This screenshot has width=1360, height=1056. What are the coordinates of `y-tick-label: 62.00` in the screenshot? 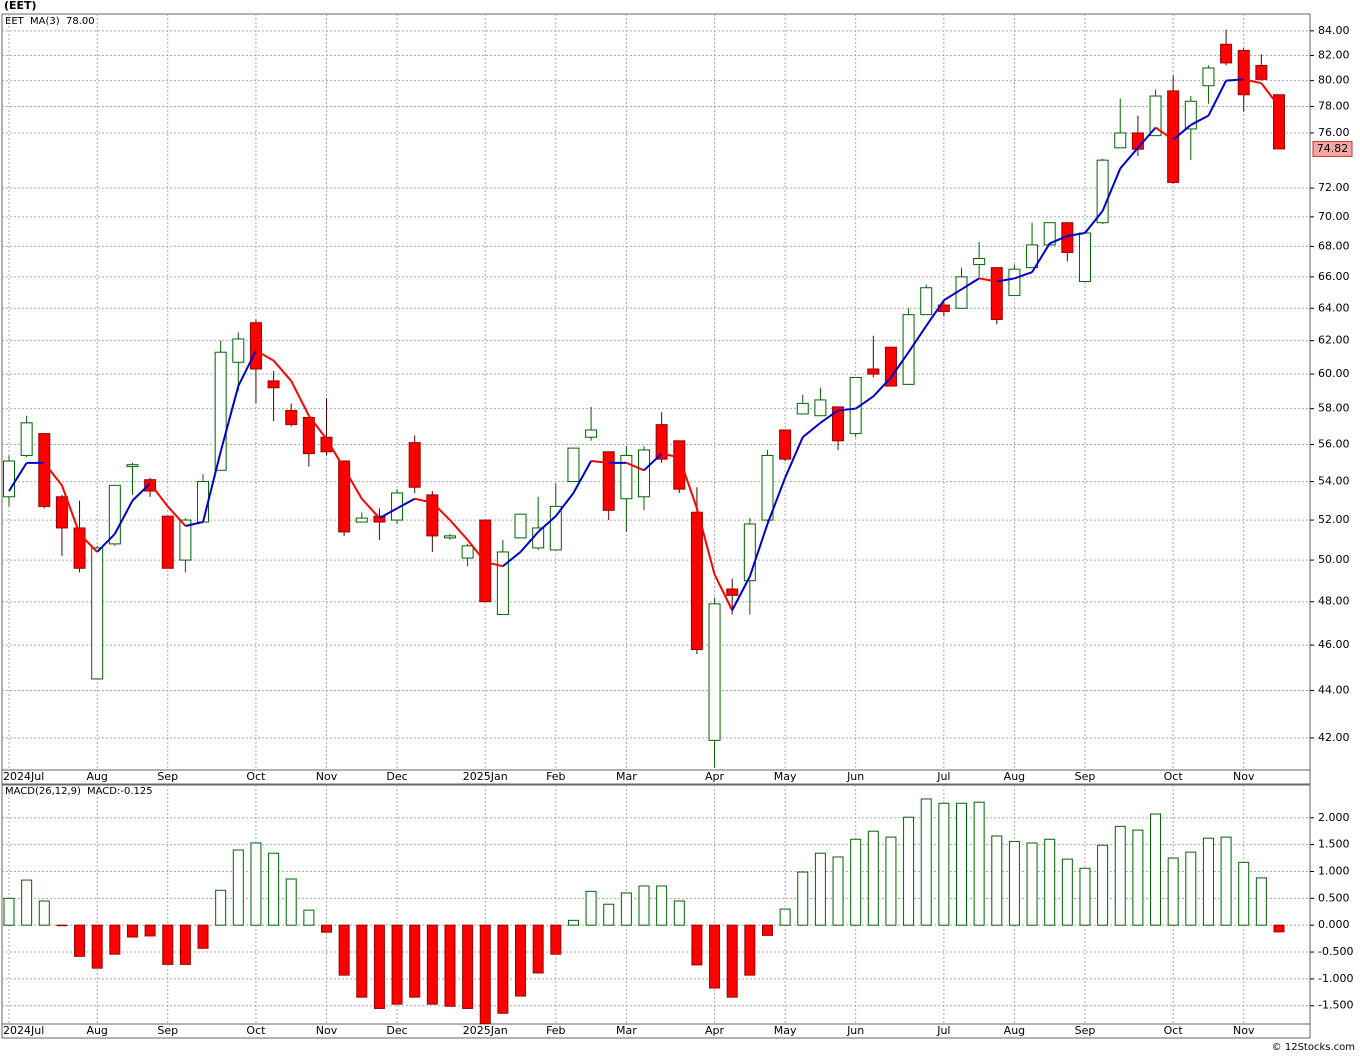 It's located at (1334, 340).